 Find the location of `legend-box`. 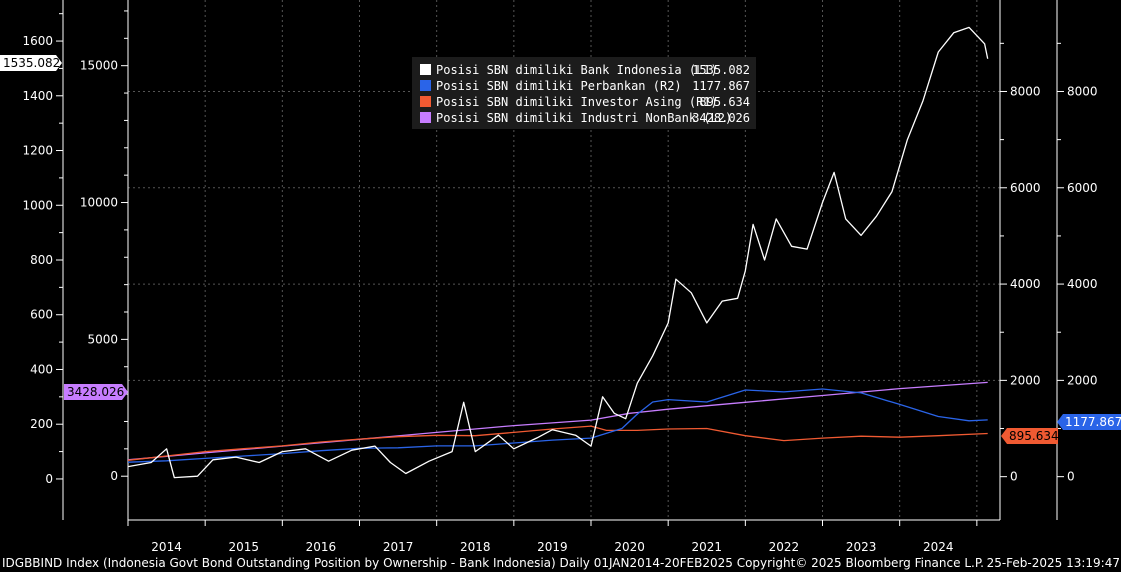

legend-box is located at coordinates (584, 93).